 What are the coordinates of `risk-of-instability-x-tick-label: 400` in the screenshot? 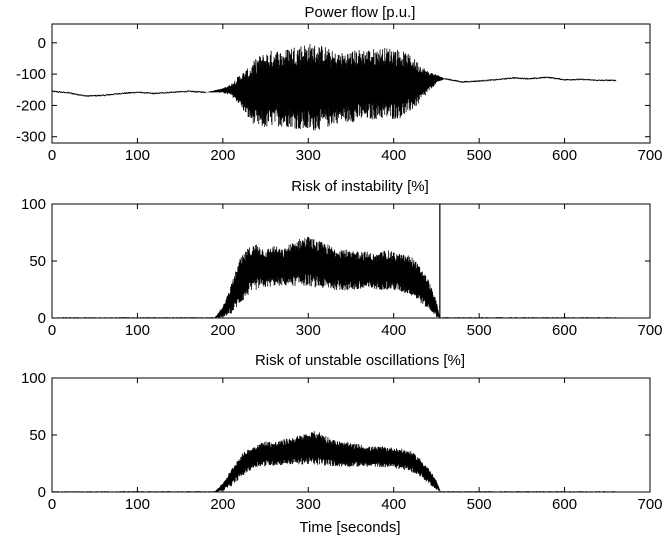 It's located at (393, 330).